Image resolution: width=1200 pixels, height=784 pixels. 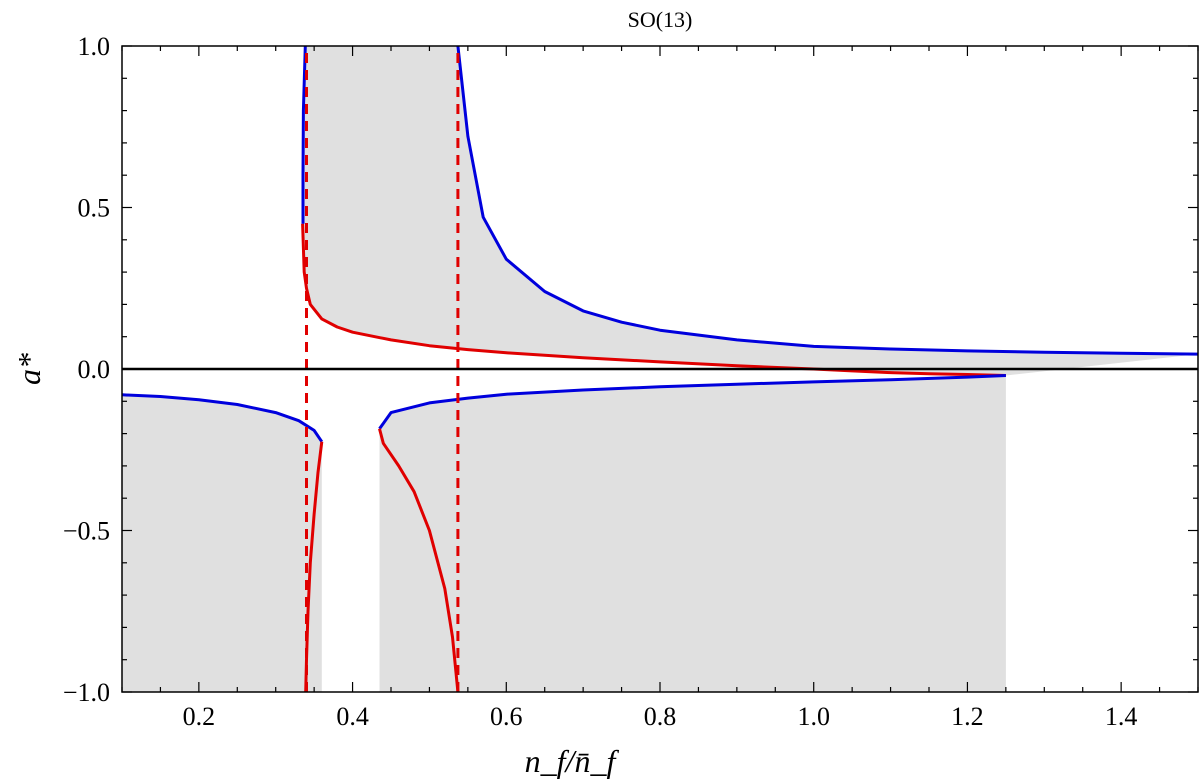 What do you see at coordinates (352, 716) in the screenshot?
I see `x-tick-label: 0.4` at bounding box center [352, 716].